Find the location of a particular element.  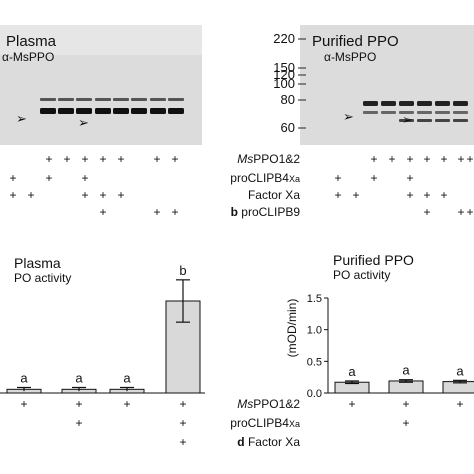

marker-label: 80 is located at coordinates (288, 99).